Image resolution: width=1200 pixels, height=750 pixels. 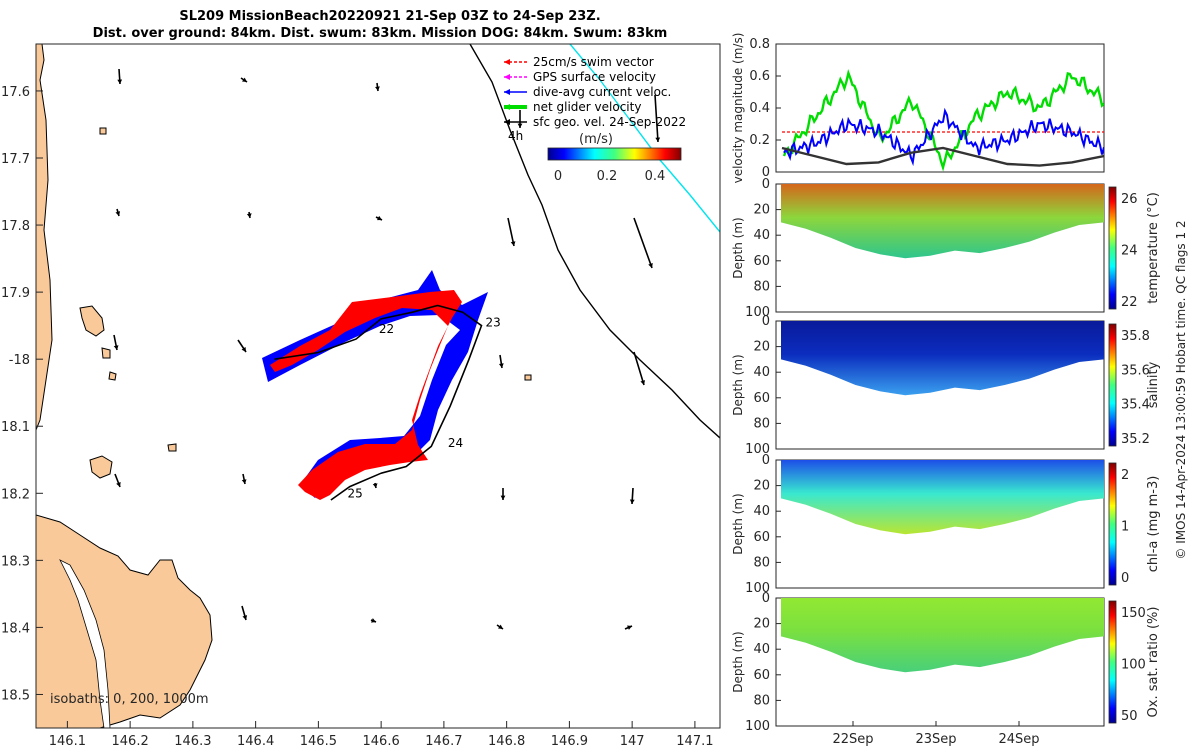 What do you see at coordinates (759, 76) in the screenshot?
I see `velocity-y-tick-label: 0.6` at bounding box center [759, 76].